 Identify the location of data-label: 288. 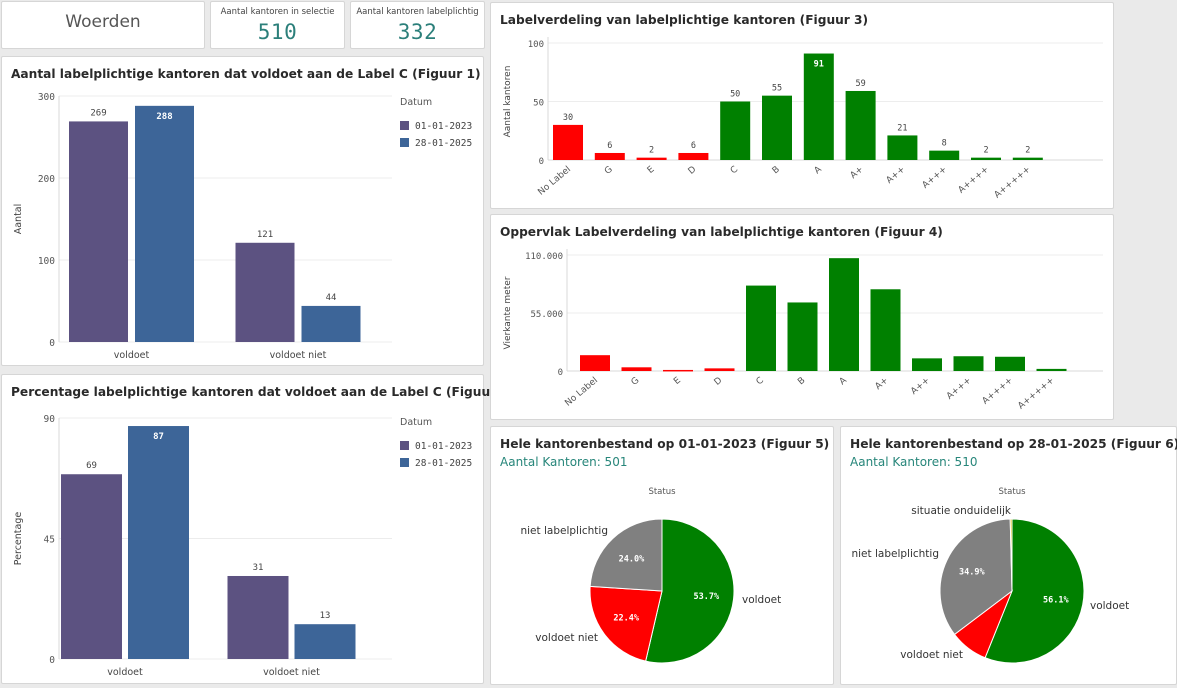
(164, 117).